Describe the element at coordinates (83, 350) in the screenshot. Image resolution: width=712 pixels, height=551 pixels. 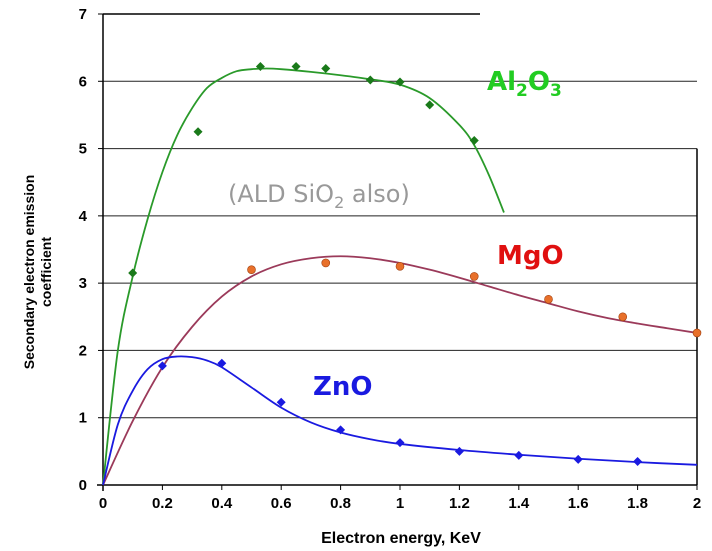
I see `y-tick-label: 2` at that location.